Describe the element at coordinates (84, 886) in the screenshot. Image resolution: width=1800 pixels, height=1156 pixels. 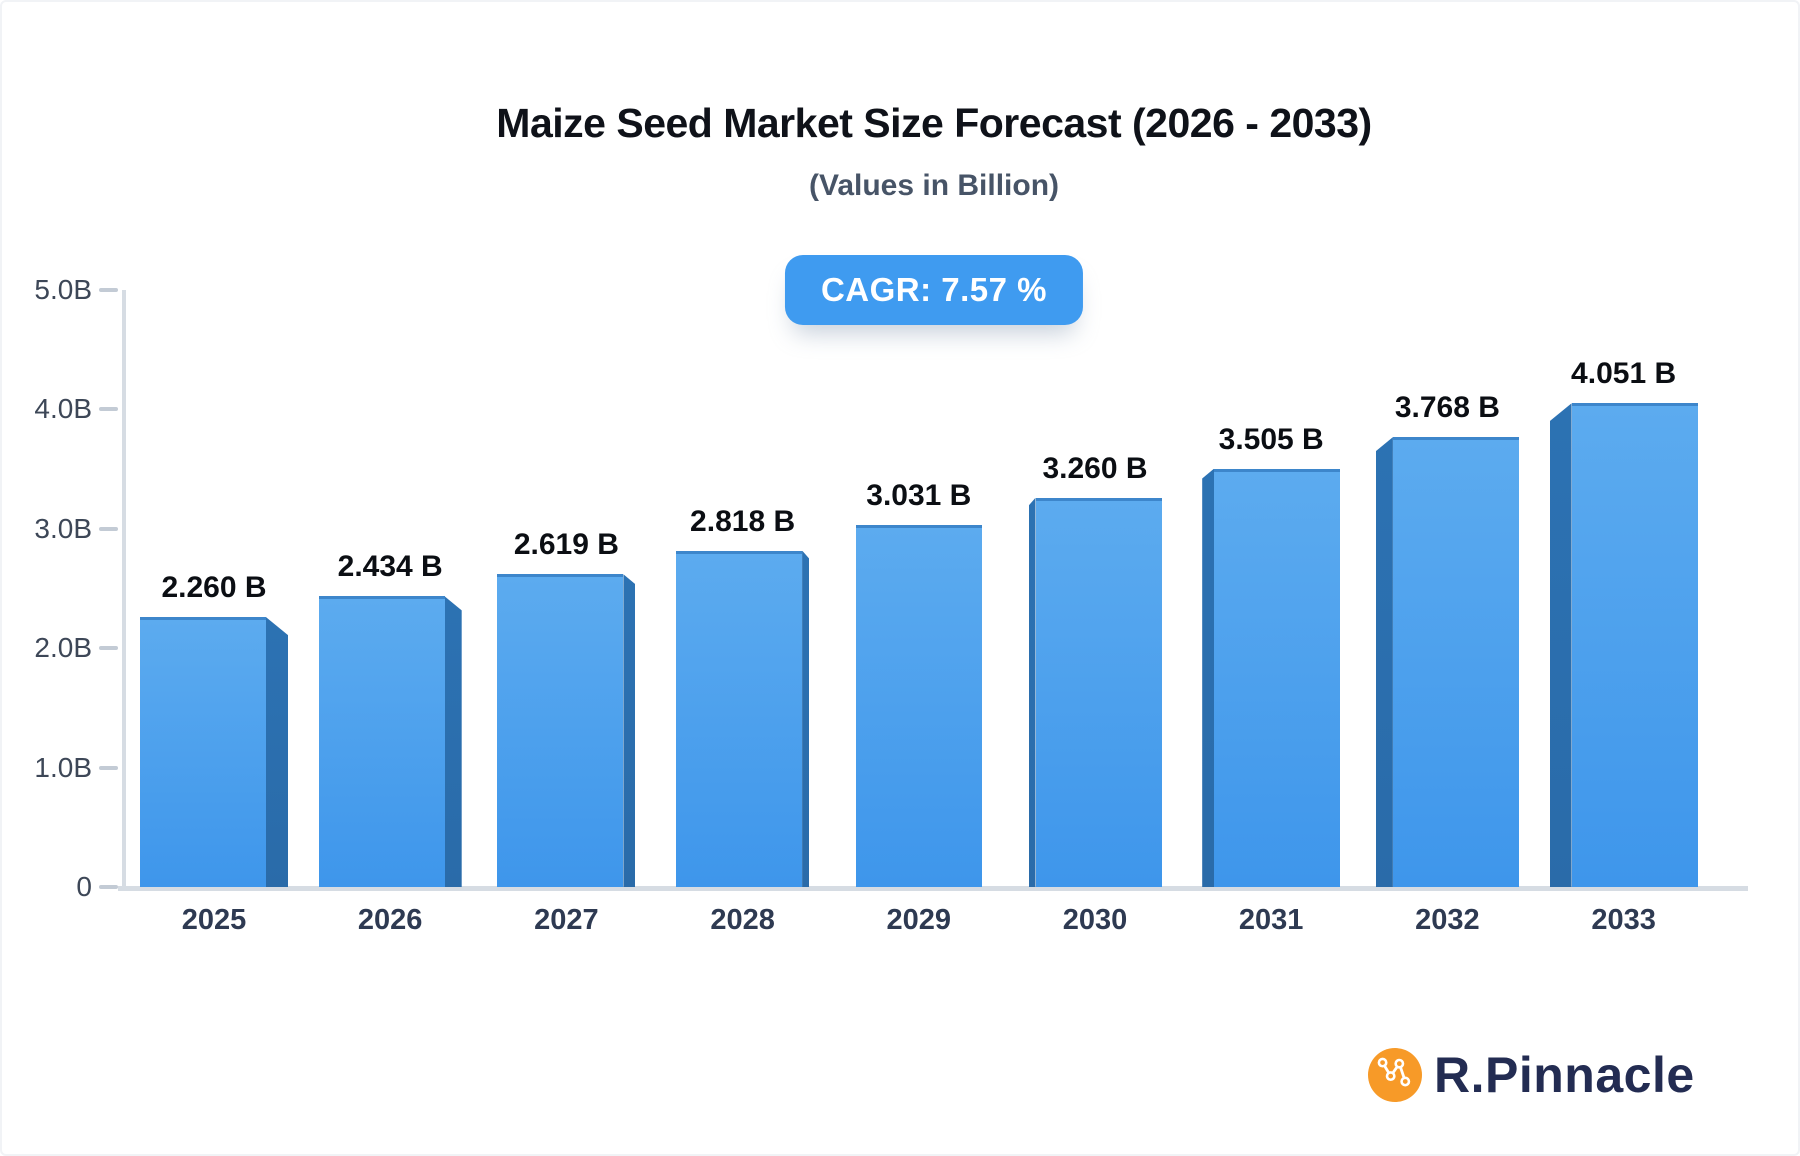
I see `y-axis-tick-label: 0` at that location.